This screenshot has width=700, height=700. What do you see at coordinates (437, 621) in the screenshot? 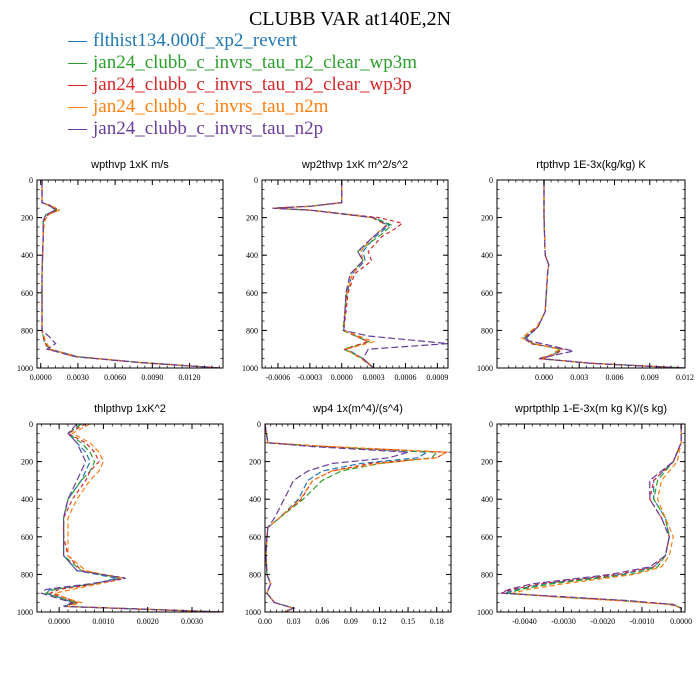
I see `x-tick-label: 0.18` at bounding box center [437, 621].